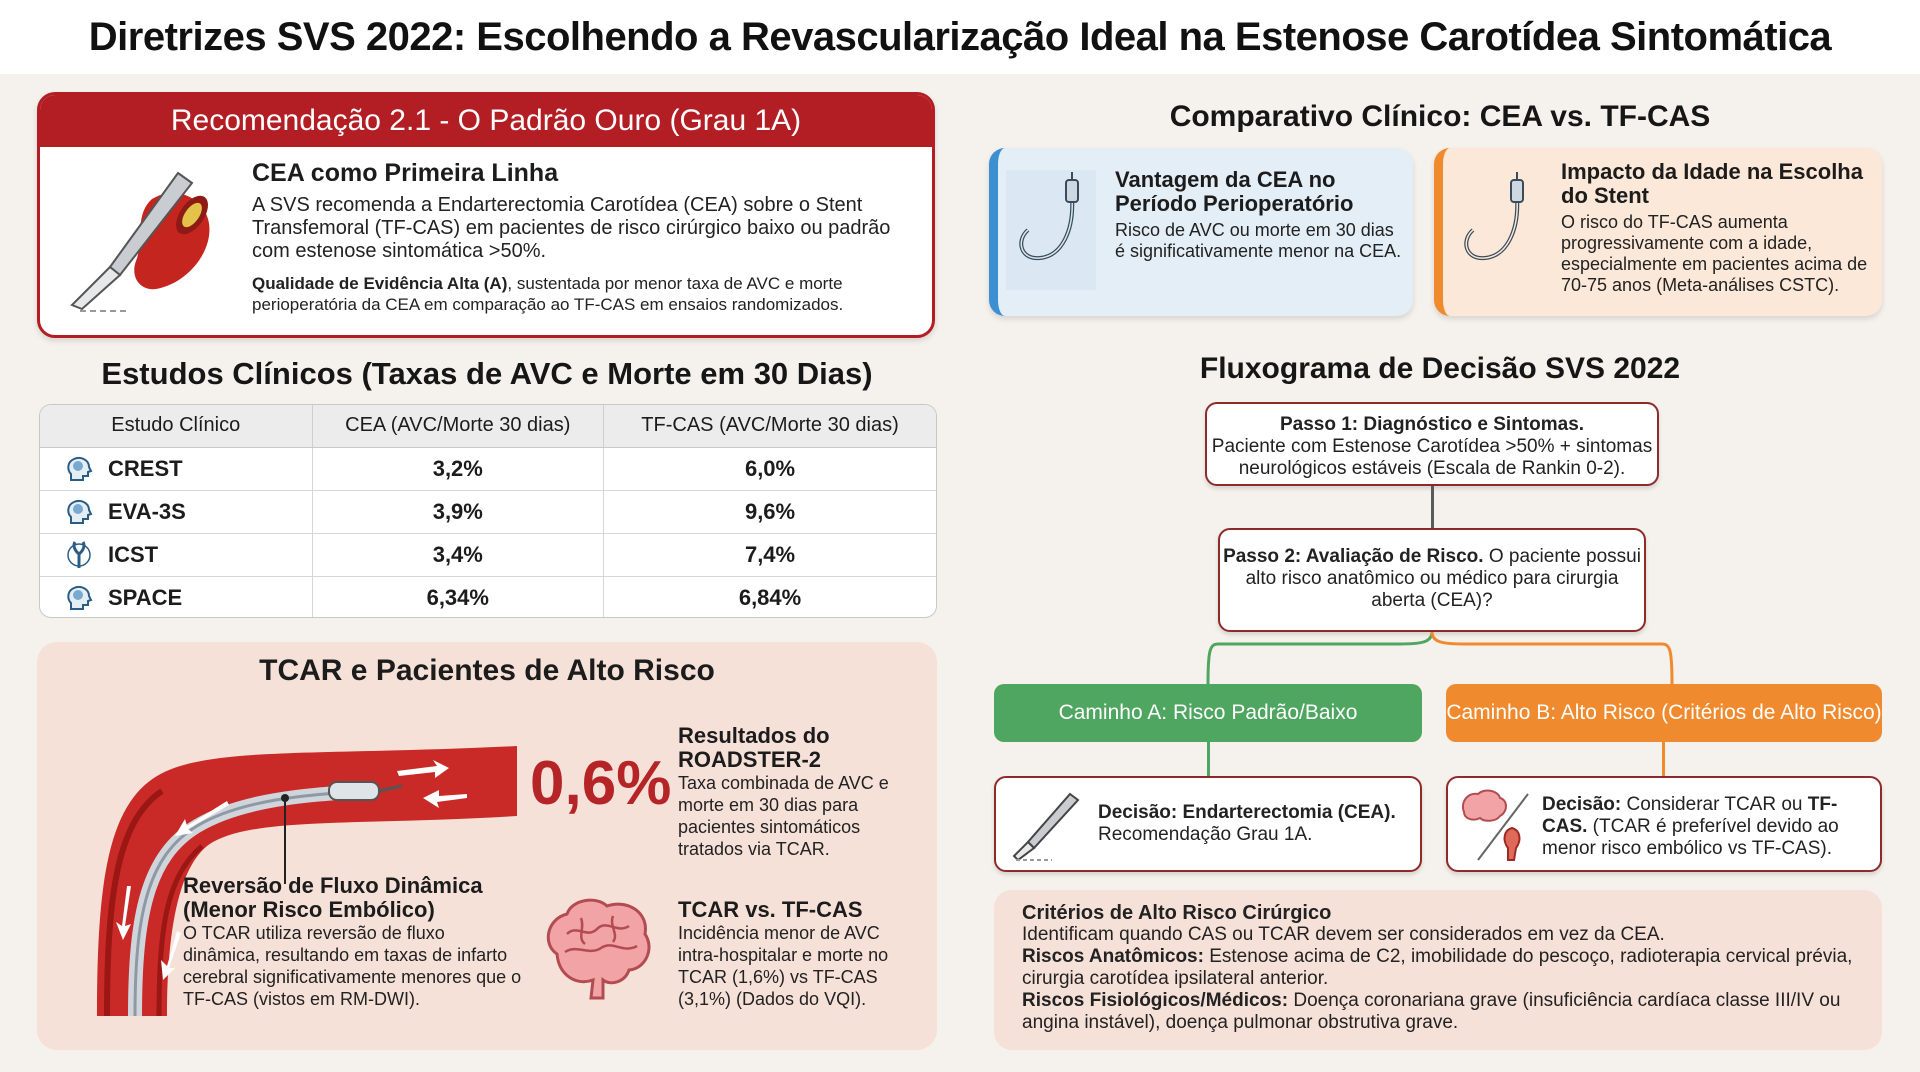  What do you see at coordinates (754, 747) in the screenshot?
I see `roadster-heading: Resultados do ROADSTER-2` at bounding box center [754, 747].